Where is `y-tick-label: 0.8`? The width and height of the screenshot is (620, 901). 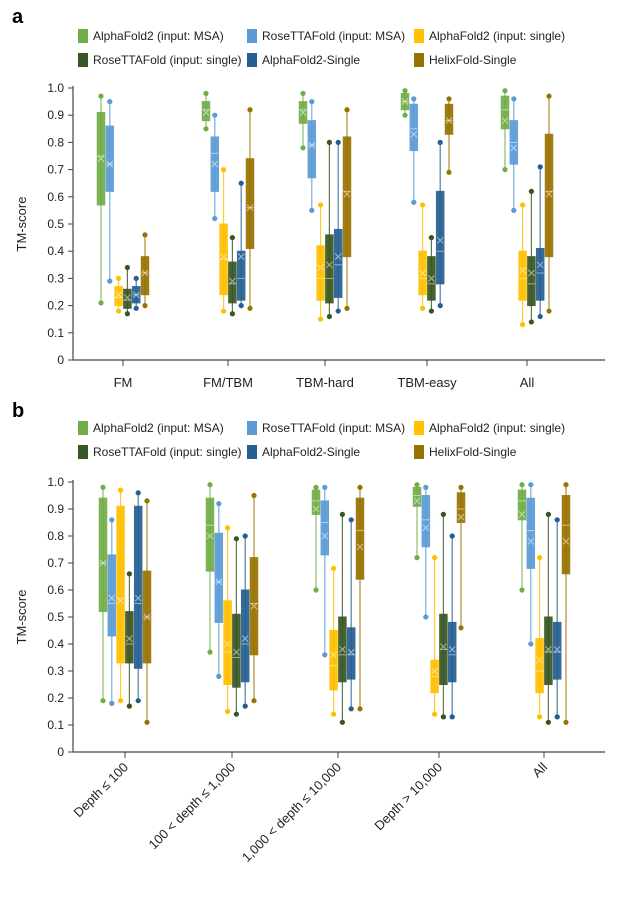 y-tick-label: 0.8 is located at coordinates (55, 536).